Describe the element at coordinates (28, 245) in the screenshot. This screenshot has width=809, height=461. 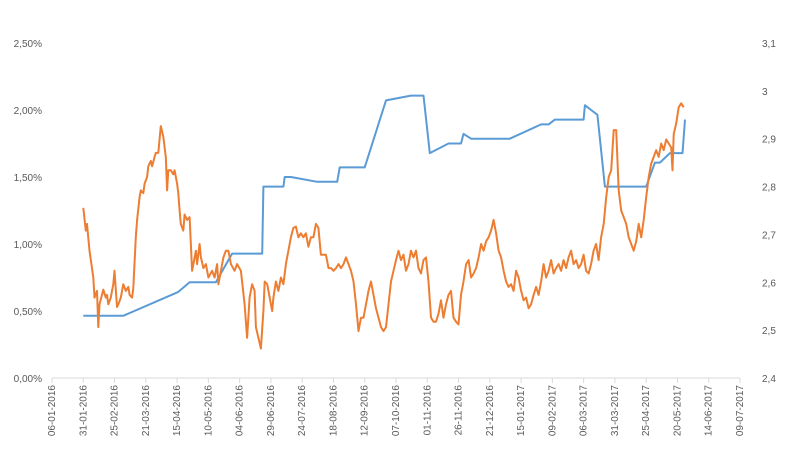
I see `left-axis-tick-label: 1,00%` at that location.